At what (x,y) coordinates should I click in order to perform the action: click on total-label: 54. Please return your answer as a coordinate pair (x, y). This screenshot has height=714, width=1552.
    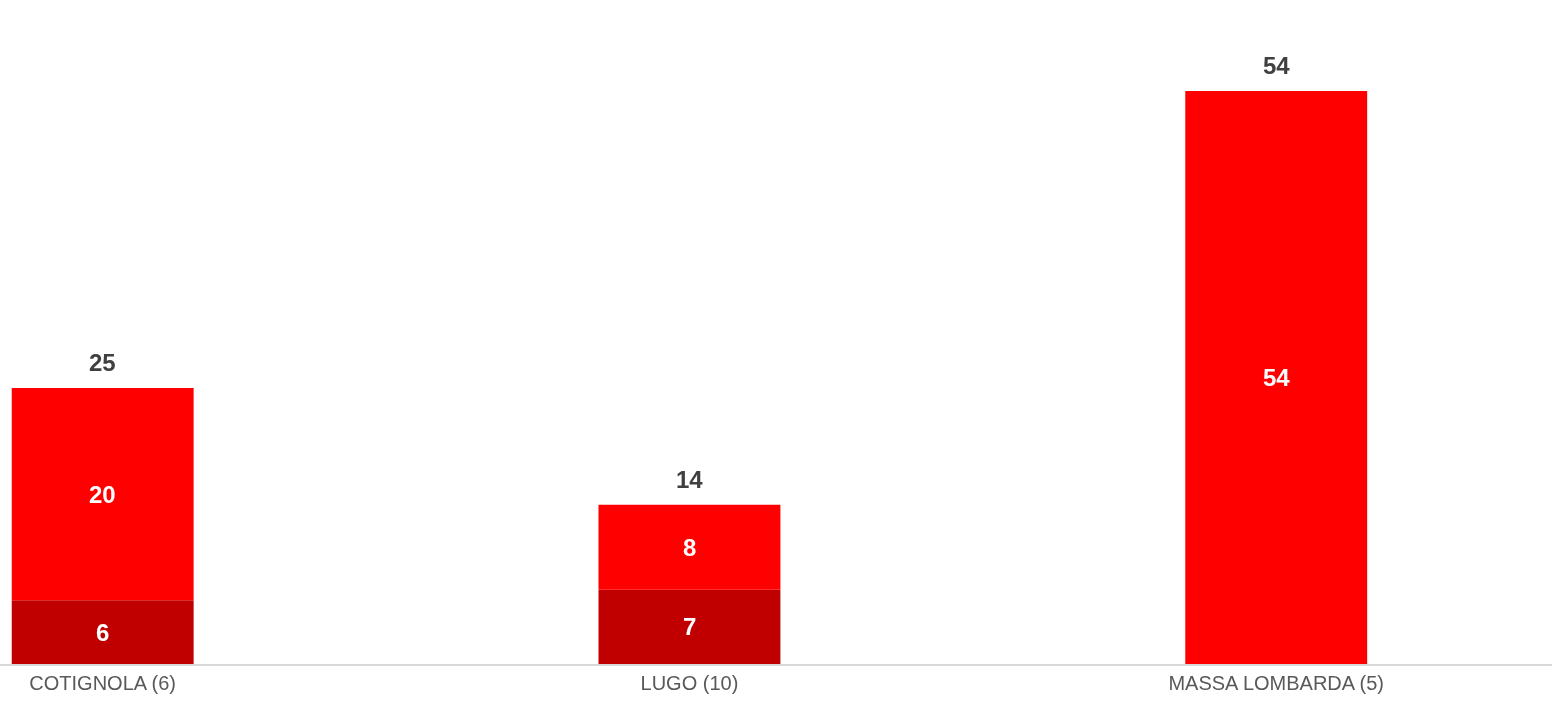
    Looking at the image, I should click on (1277, 65).